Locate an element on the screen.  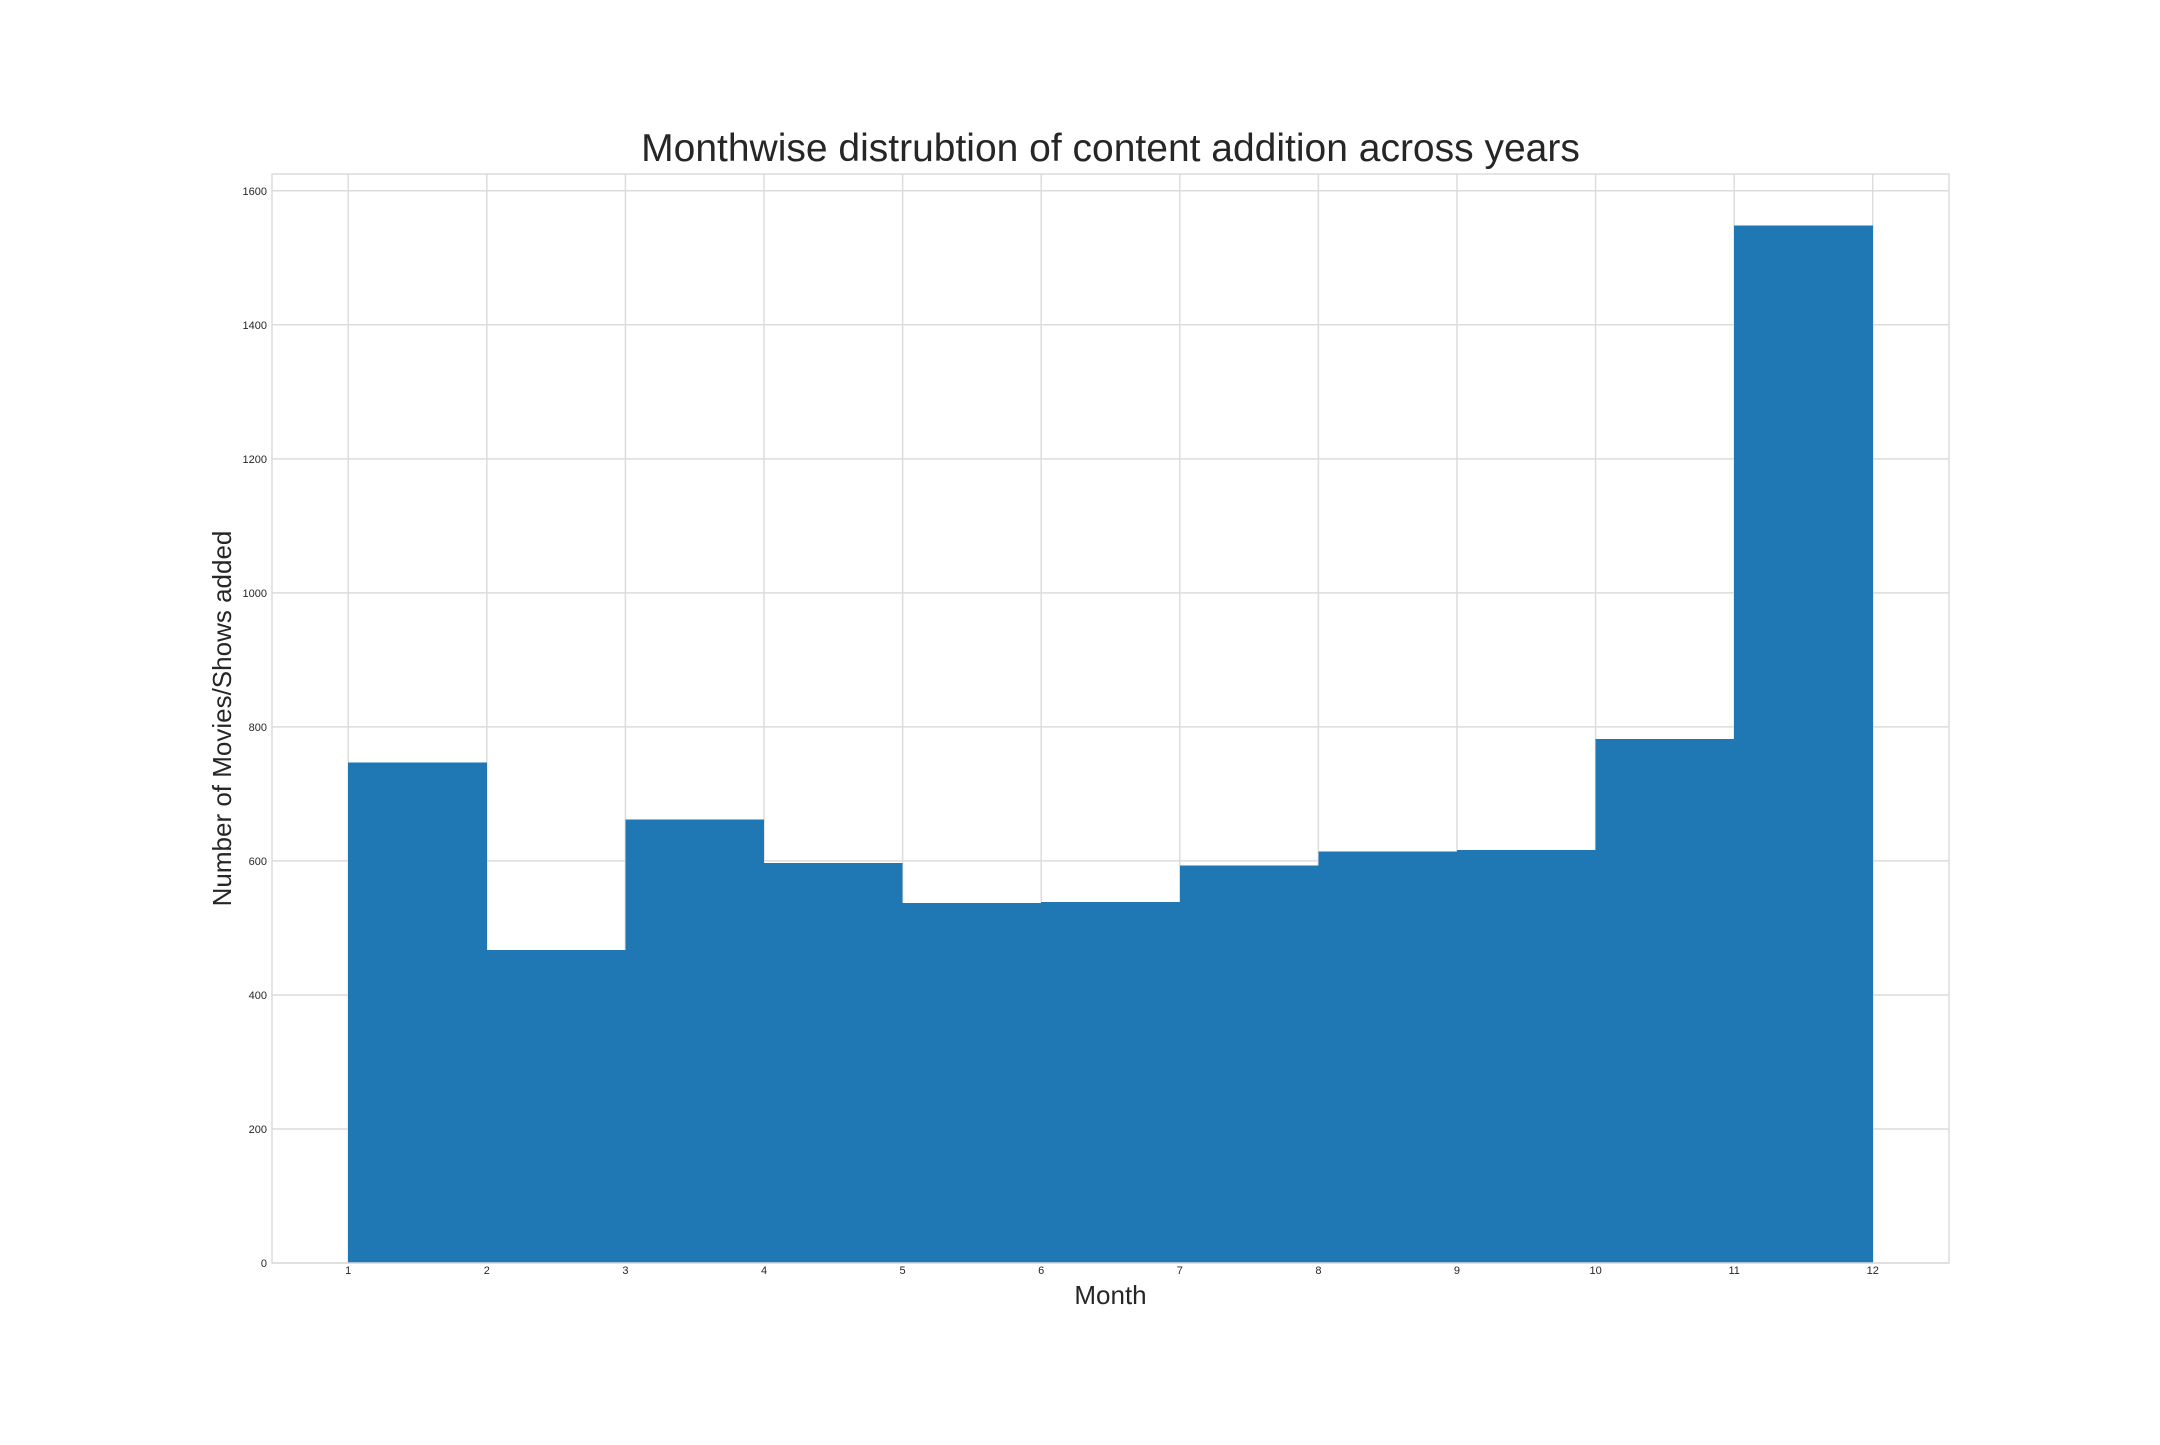
y-tick-label: 0 is located at coordinates (264, 1264).